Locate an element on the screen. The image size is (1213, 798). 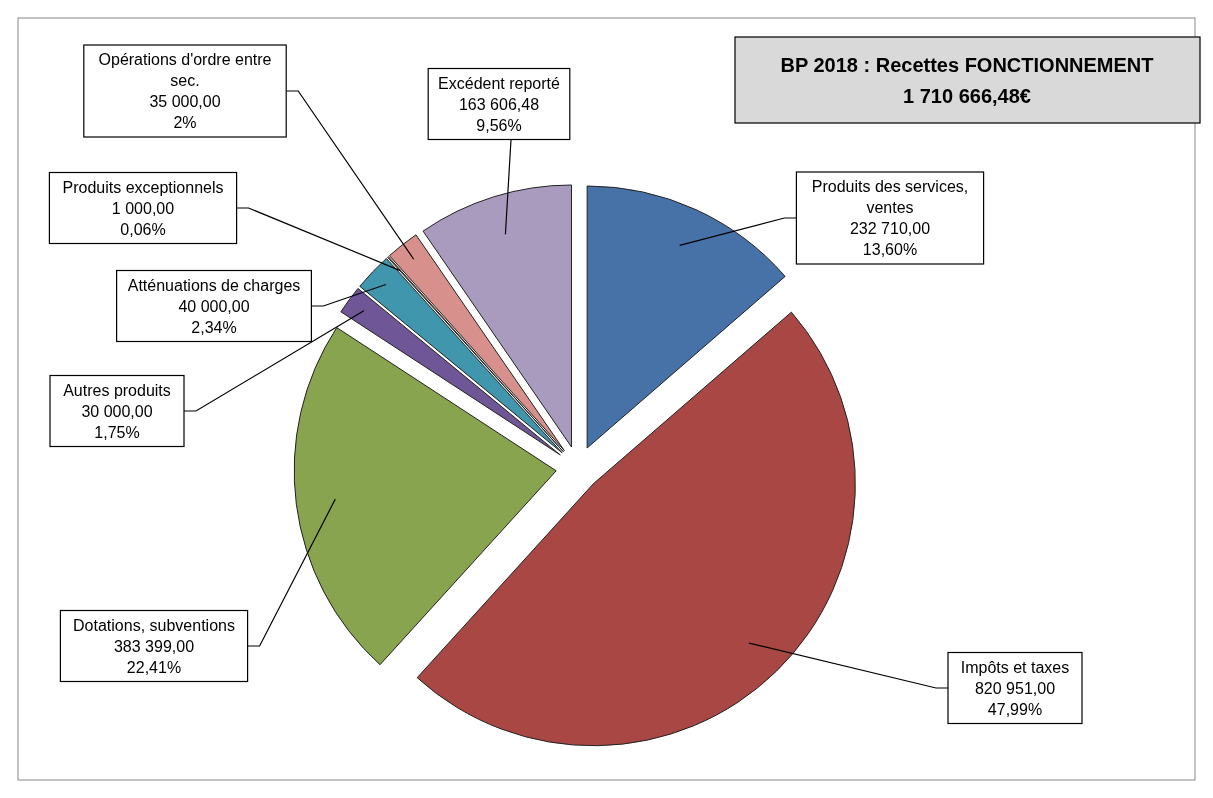
slice-label: Impôts et taxes is located at coordinates (1015, 667).